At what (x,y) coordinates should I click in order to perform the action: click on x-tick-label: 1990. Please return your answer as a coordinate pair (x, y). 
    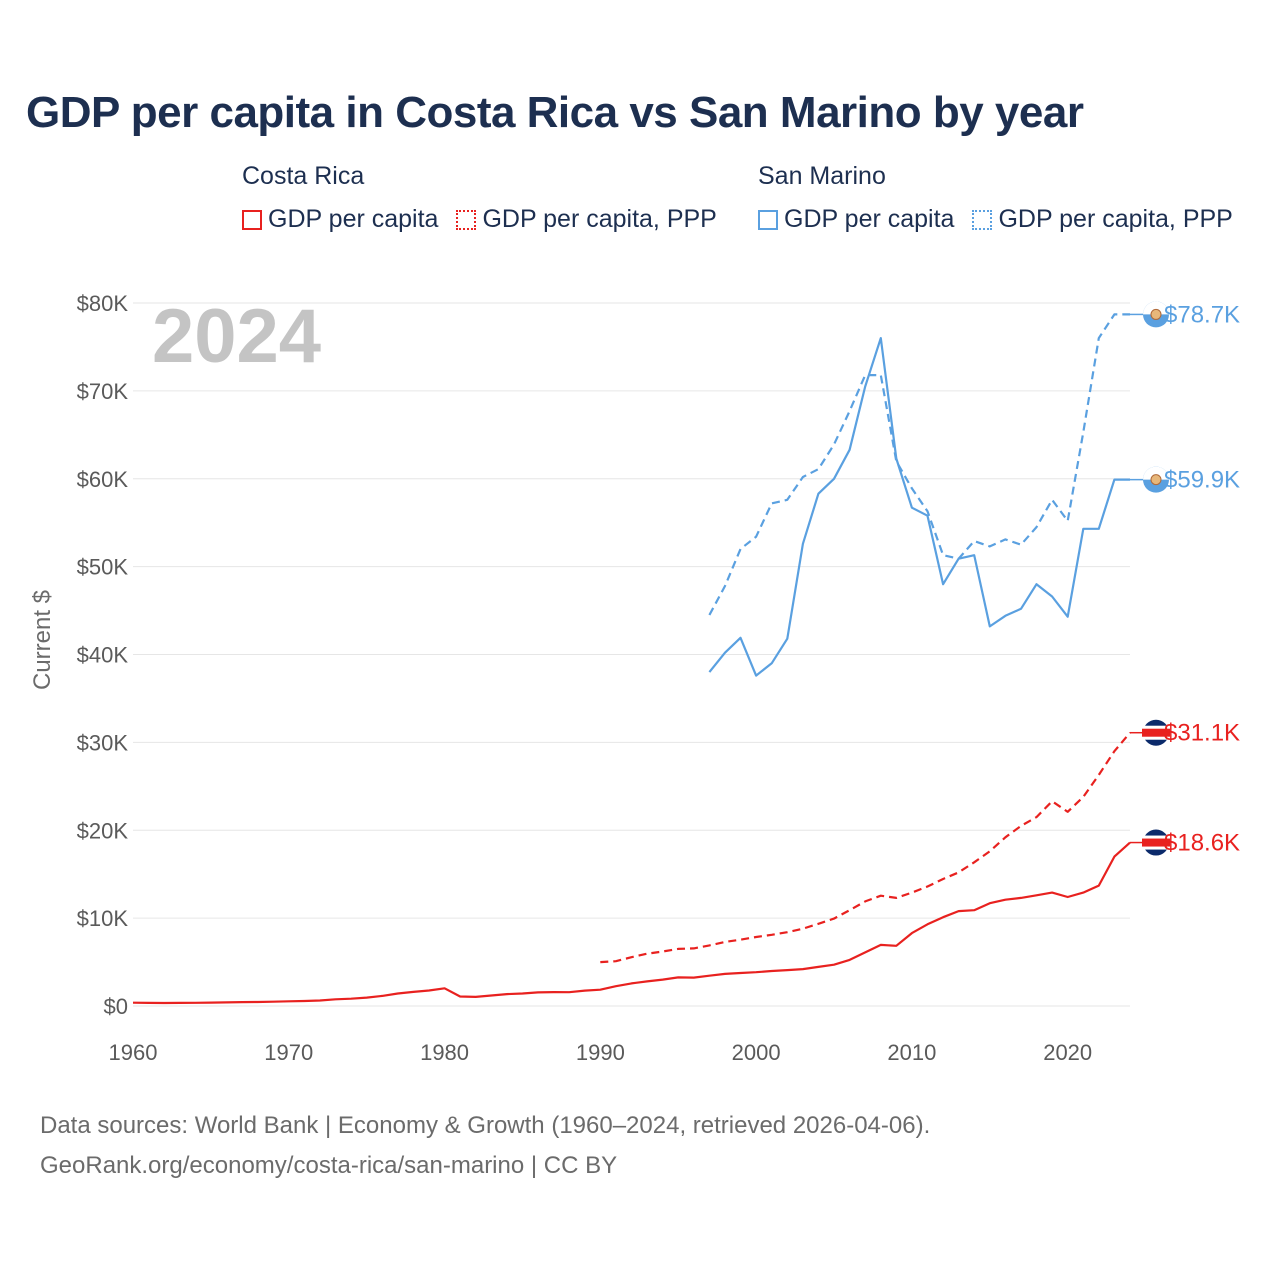
    Looking at the image, I should click on (600, 1052).